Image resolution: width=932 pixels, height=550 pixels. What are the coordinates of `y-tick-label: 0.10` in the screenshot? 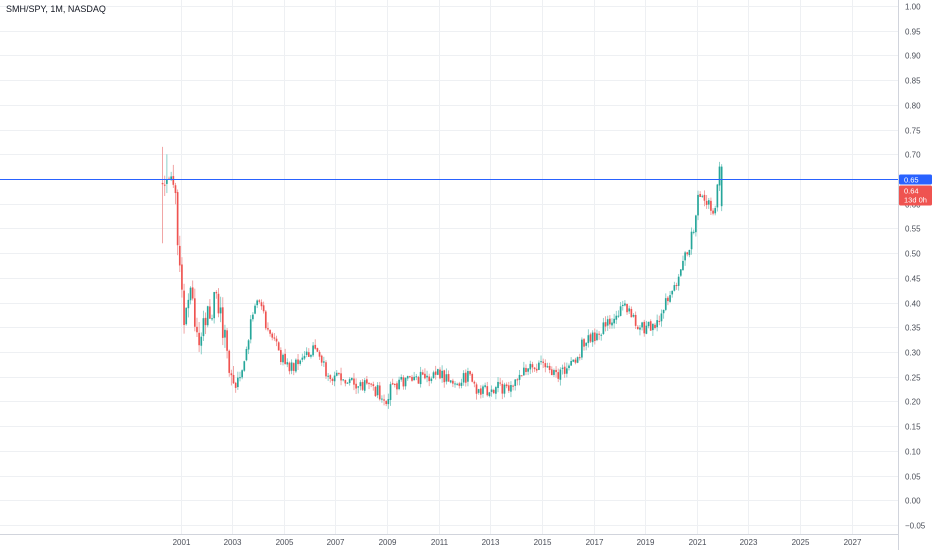 It's located at (913, 452).